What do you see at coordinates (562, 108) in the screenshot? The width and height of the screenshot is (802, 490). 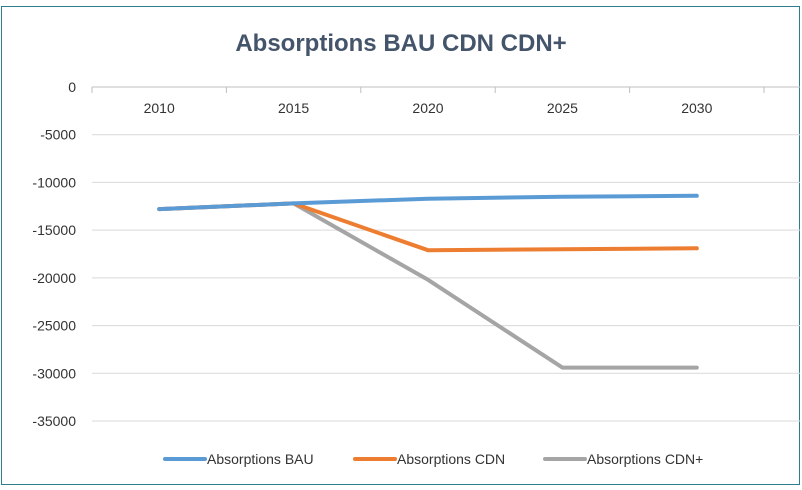 I see `x-tick-label: 2025` at bounding box center [562, 108].